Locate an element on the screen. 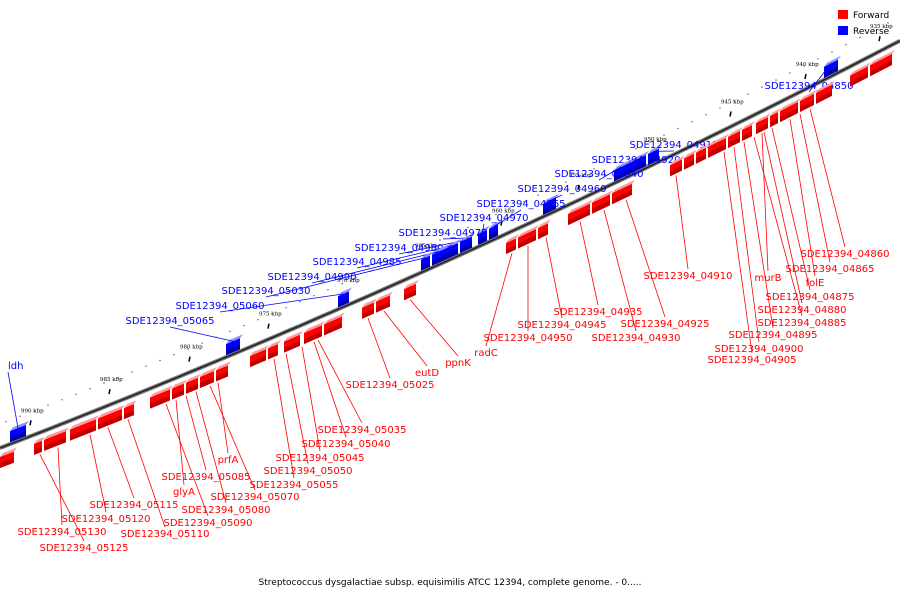 The width and height of the screenshot is (900, 600). legend-reverse-label: Reverse is located at coordinates (871, 32).